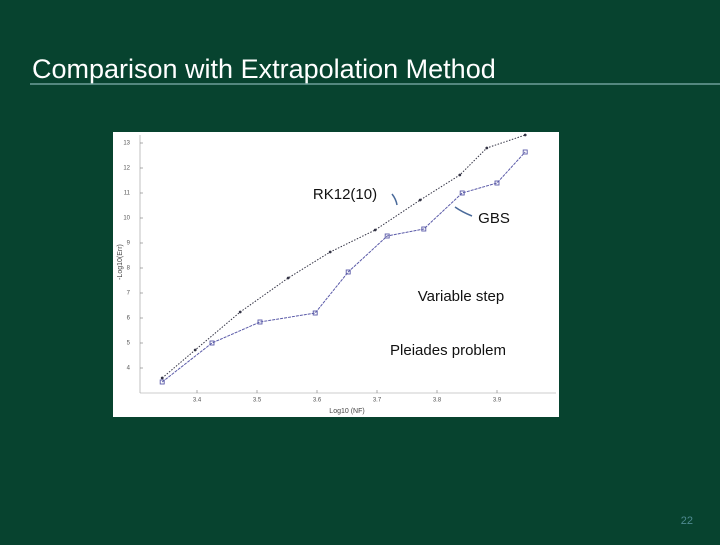 This screenshot has width=720, height=545. I want to click on y-tick-label: 4, so click(129, 369).